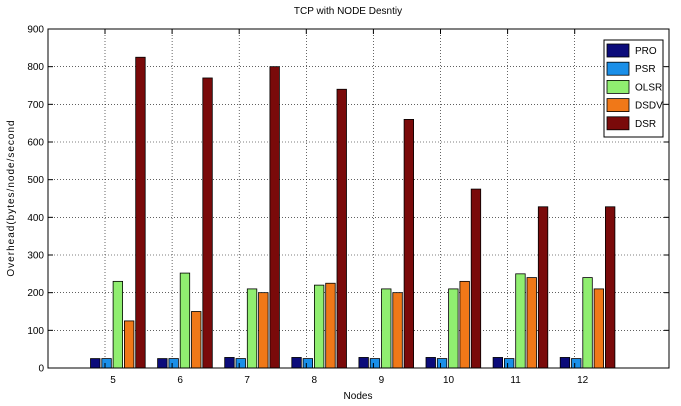 The height and width of the screenshot is (406, 681). Describe the element at coordinates (35, 331) in the screenshot. I see `y-tick-label: 100` at that location.